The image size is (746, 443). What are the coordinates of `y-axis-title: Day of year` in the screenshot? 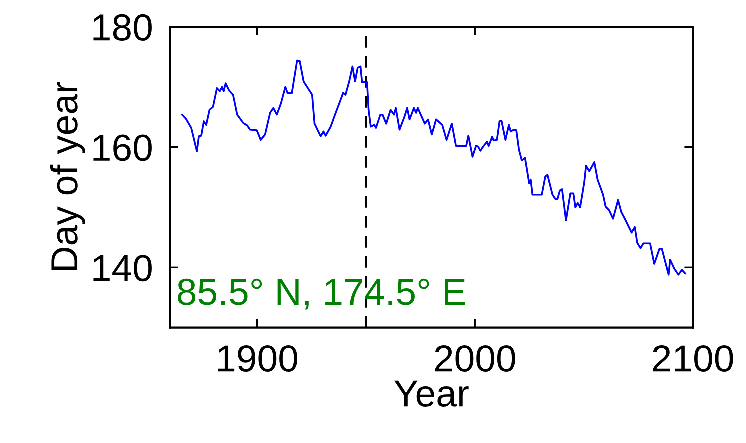 It's located at (68, 176).